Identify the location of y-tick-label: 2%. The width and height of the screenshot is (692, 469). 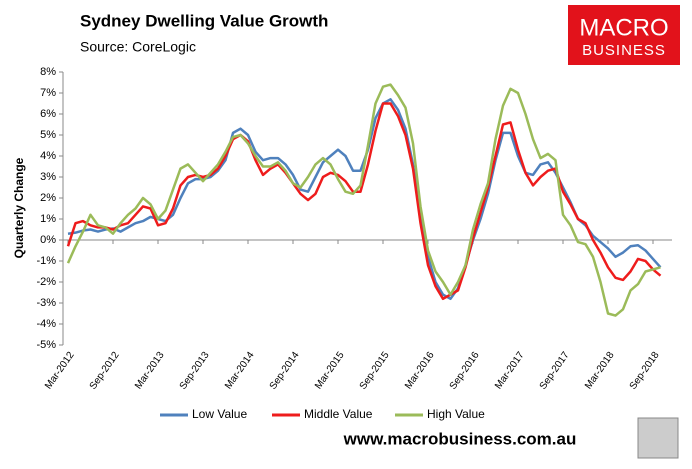
(48, 198).